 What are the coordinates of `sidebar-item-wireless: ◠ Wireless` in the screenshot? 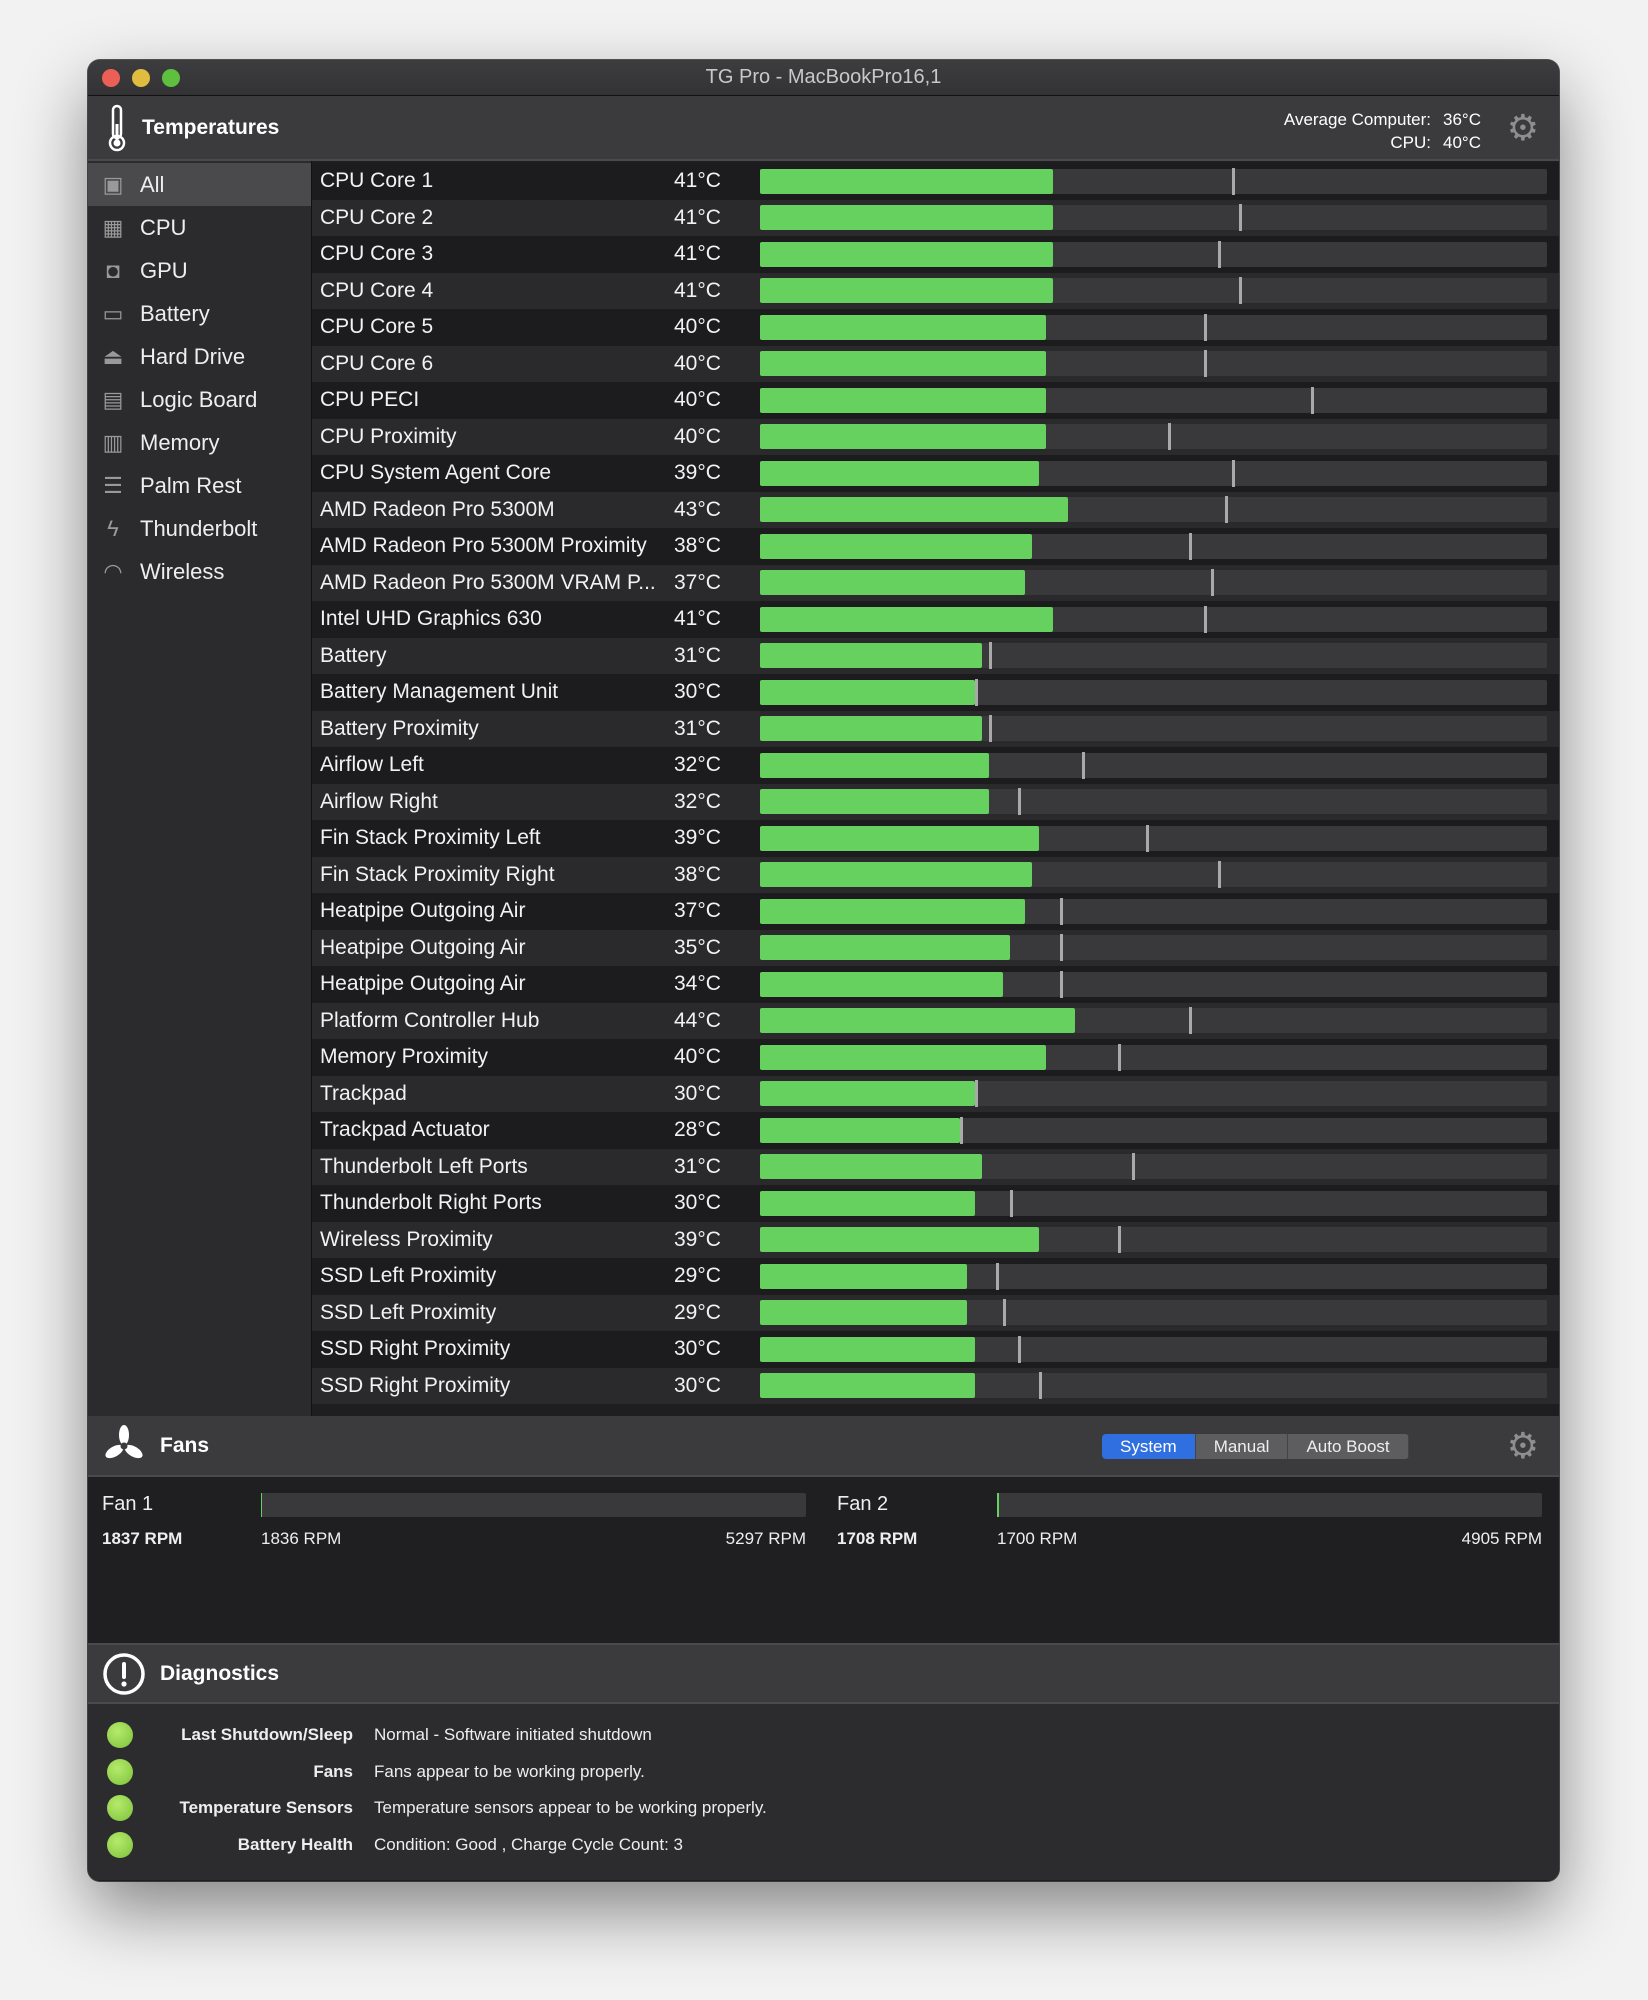 It's located at (199, 571).